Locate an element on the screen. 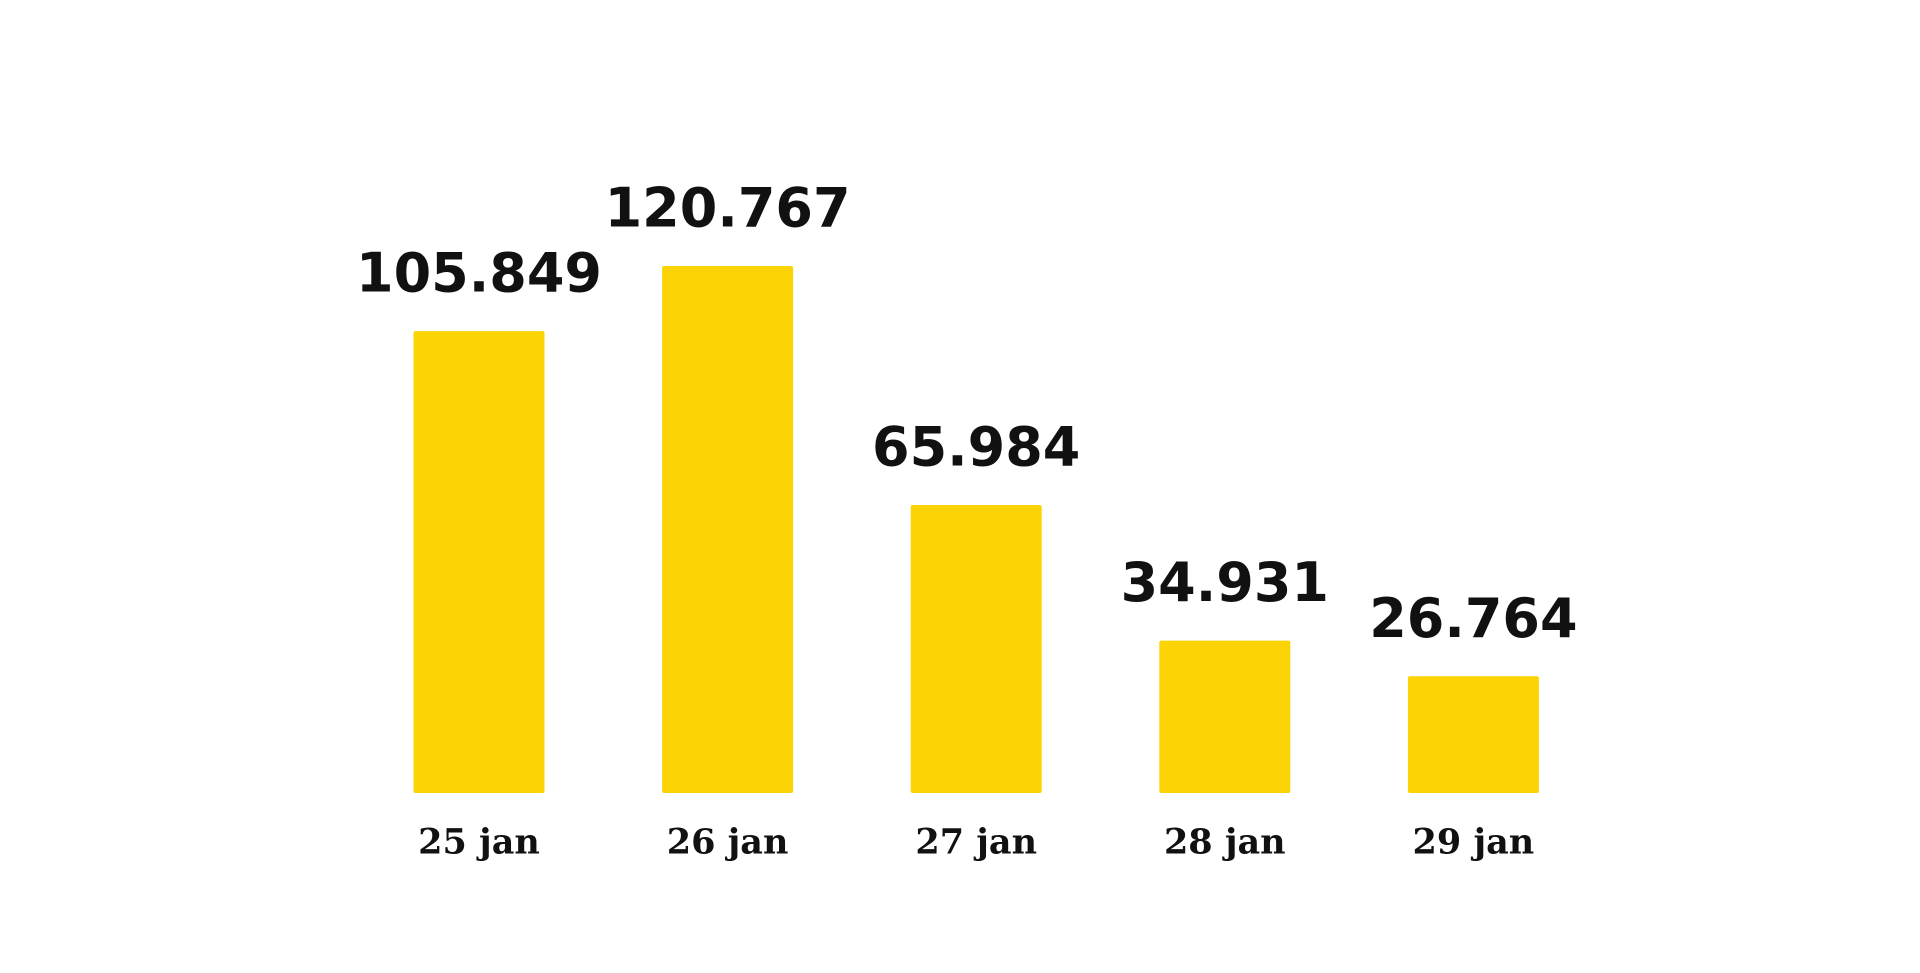 The height and width of the screenshot is (973, 1920). value-label: 65.984 is located at coordinates (976, 447).